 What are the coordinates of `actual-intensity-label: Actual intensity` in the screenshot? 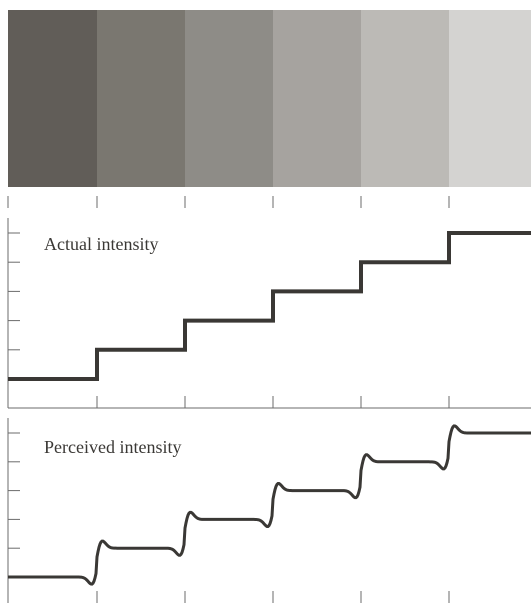 It's located at (101, 244).